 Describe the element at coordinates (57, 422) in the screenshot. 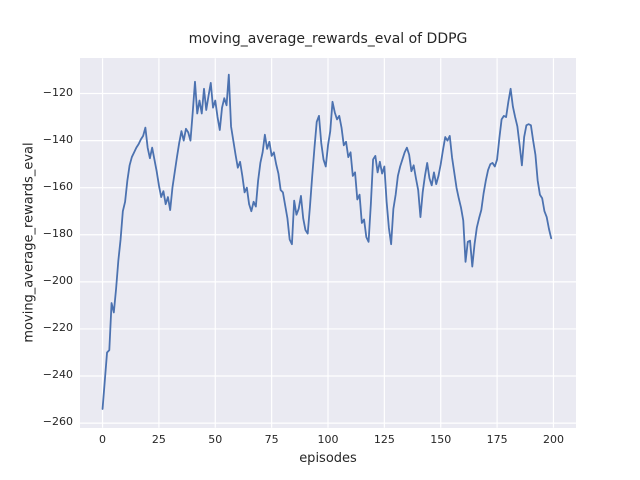

I see `y-tick-label: −260` at that location.